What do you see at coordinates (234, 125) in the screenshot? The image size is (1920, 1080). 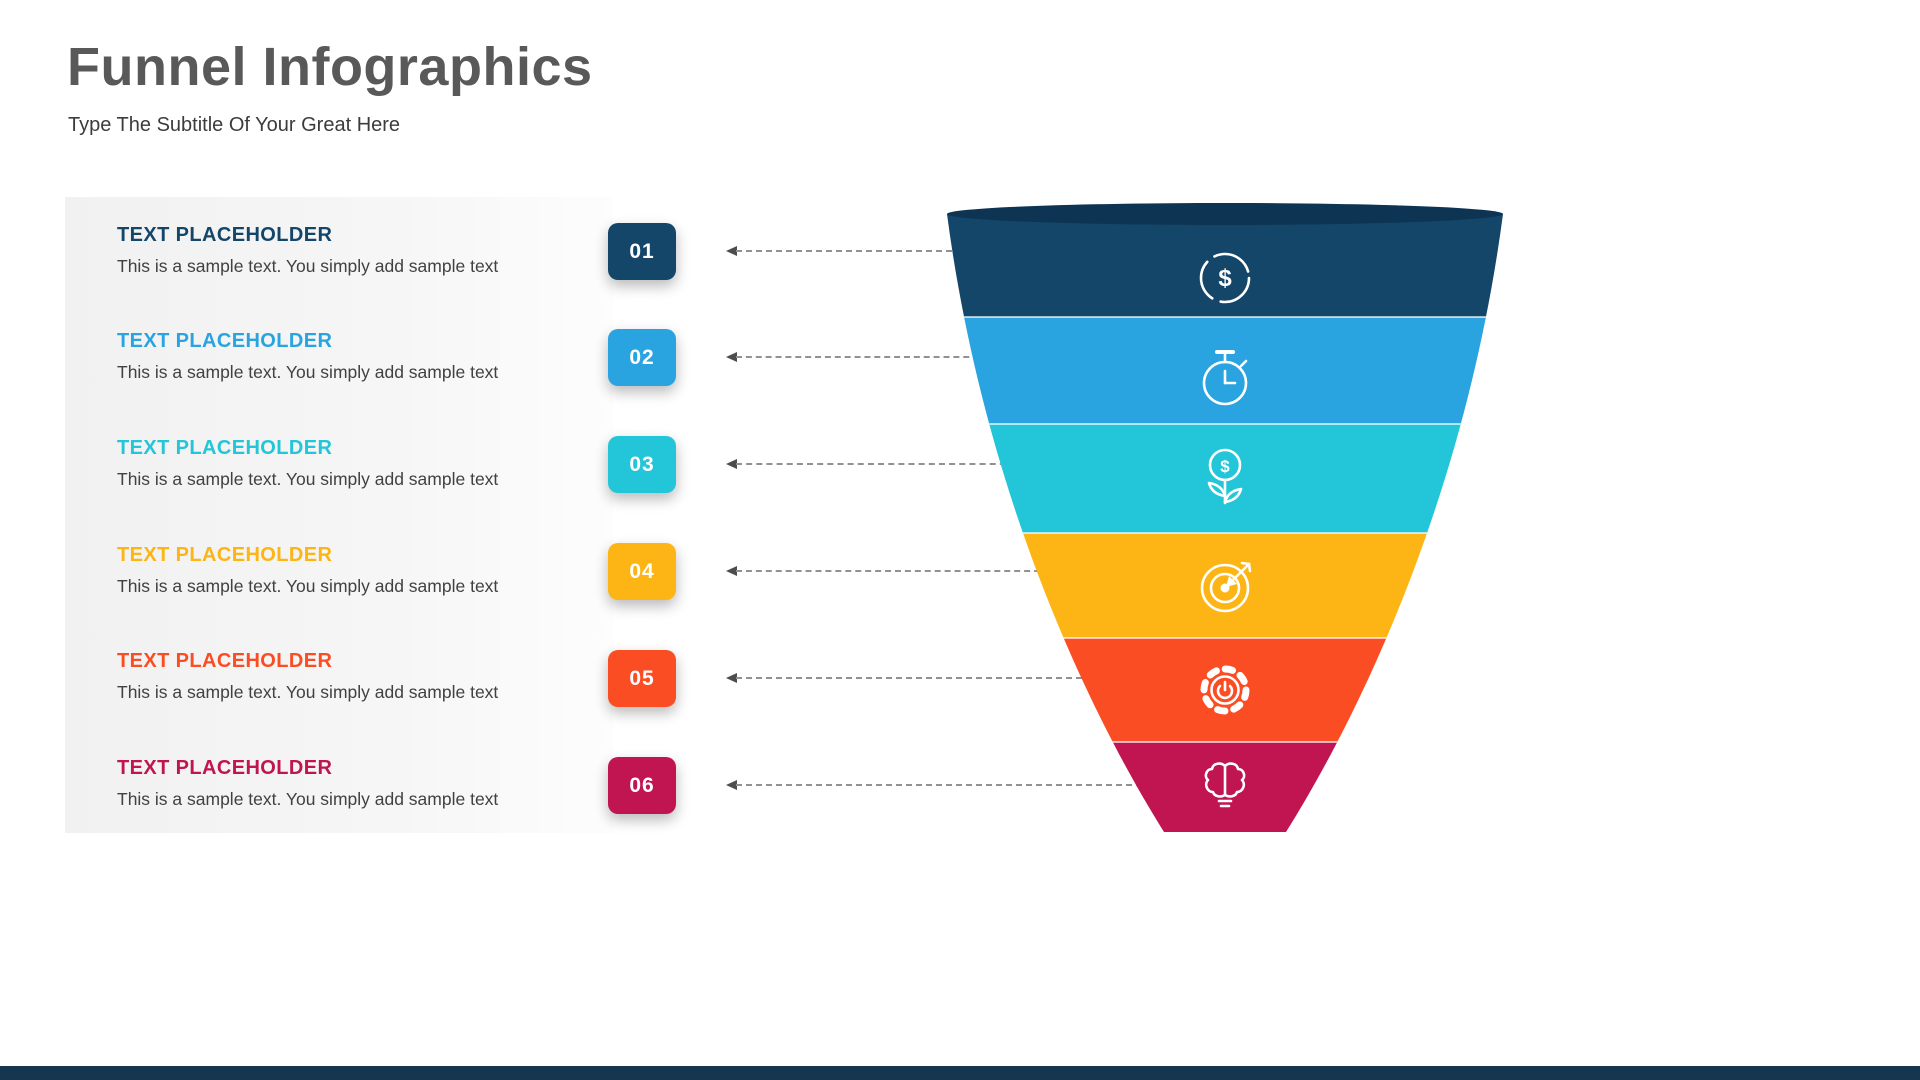 I see `page-subtitle: Type The Subtitle Of Your Great Here` at bounding box center [234, 125].